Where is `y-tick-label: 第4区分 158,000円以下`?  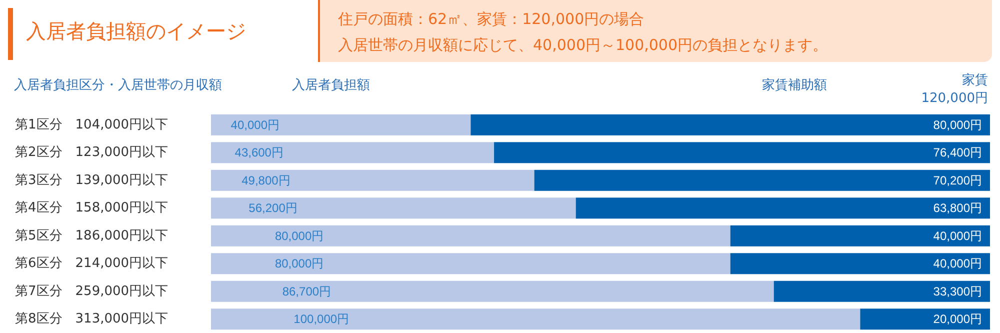 y-tick-label: 第4区分 158,000円以下 is located at coordinates (91, 208).